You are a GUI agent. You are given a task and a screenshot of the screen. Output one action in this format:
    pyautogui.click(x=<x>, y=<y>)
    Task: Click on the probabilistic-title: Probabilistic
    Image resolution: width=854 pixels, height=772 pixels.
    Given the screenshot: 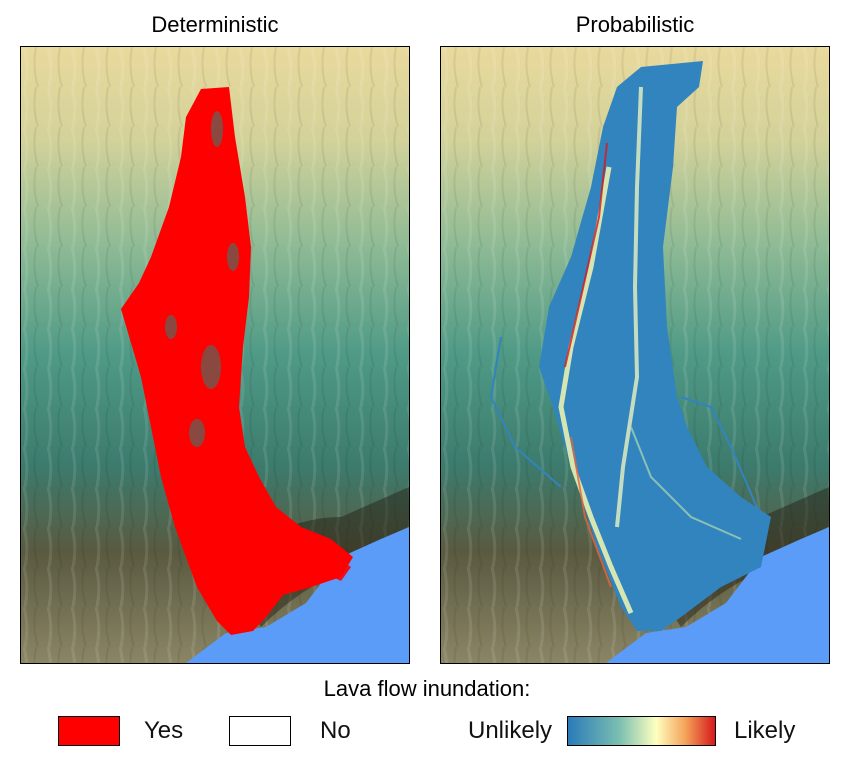 What is the action you would take?
    pyautogui.click(x=635, y=24)
    